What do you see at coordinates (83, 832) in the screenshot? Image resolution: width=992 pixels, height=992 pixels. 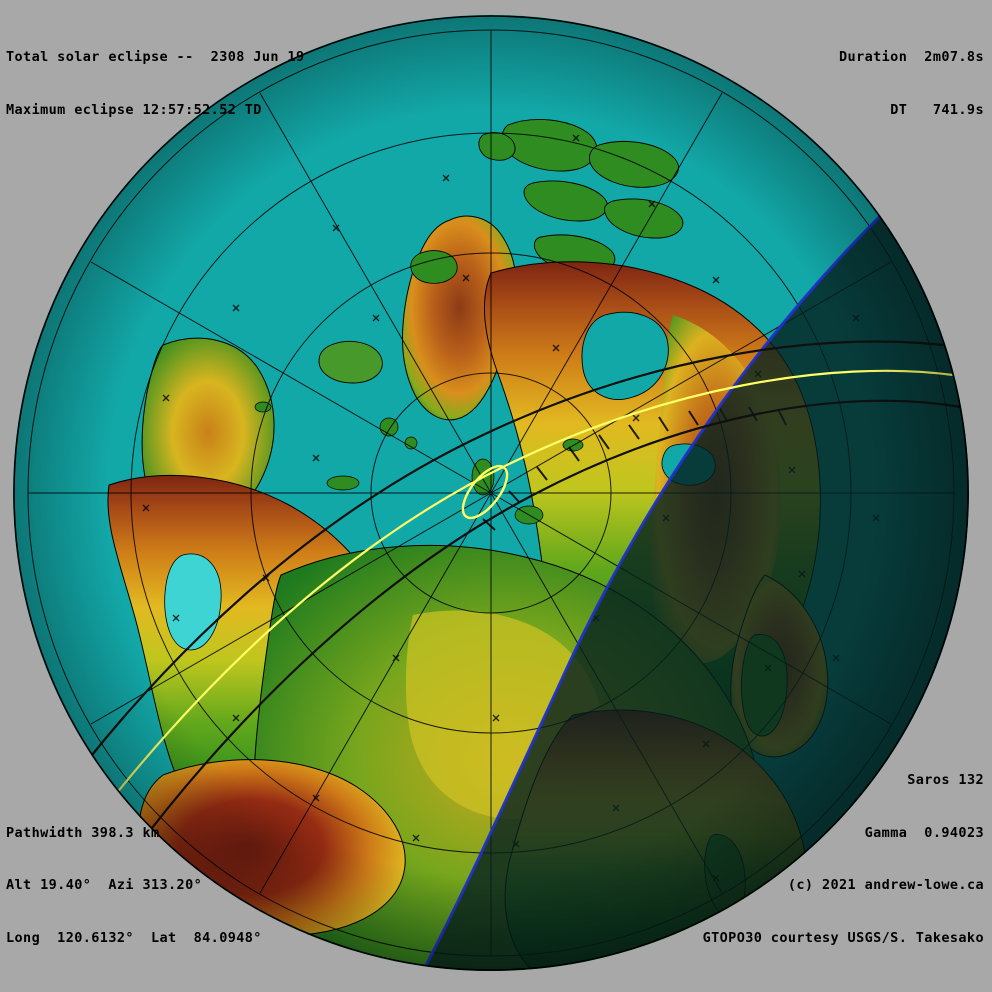 I see `pathwidth-label: Pathwidth 398.3 km` at bounding box center [83, 832].